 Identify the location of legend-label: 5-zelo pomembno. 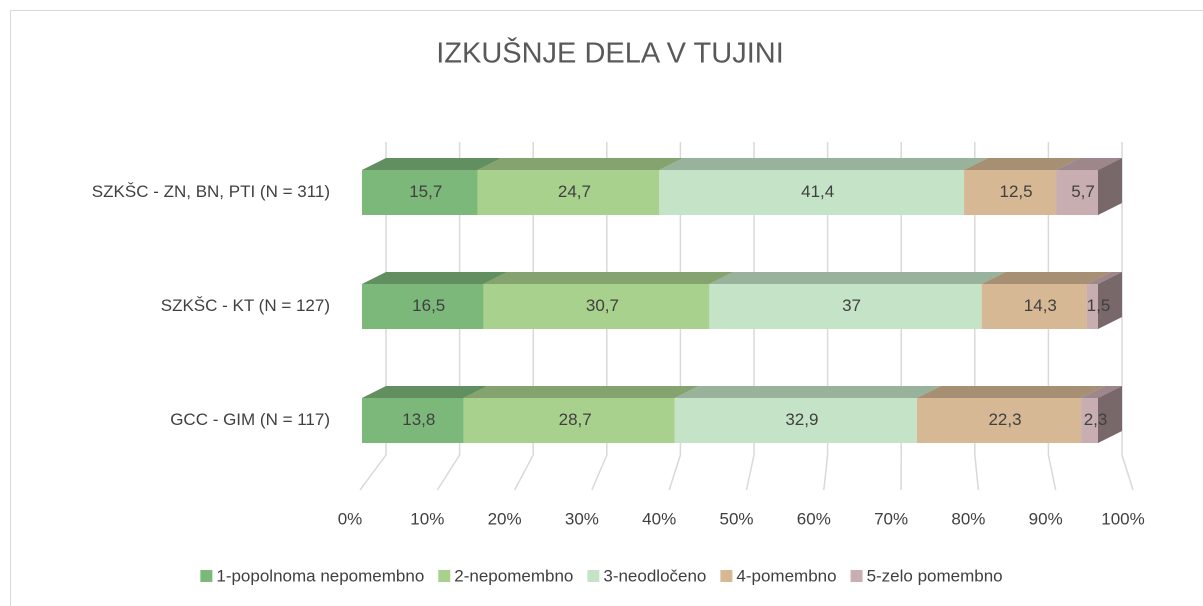
(935, 575).